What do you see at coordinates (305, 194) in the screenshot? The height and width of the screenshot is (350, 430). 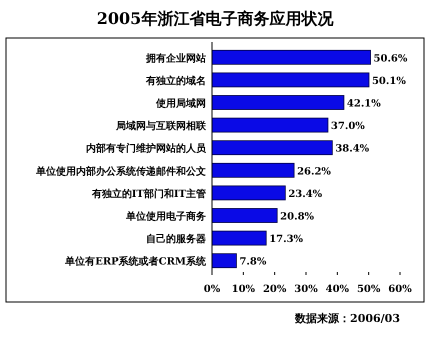 I see `data-label: 23.4%` at bounding box center [305, 194].